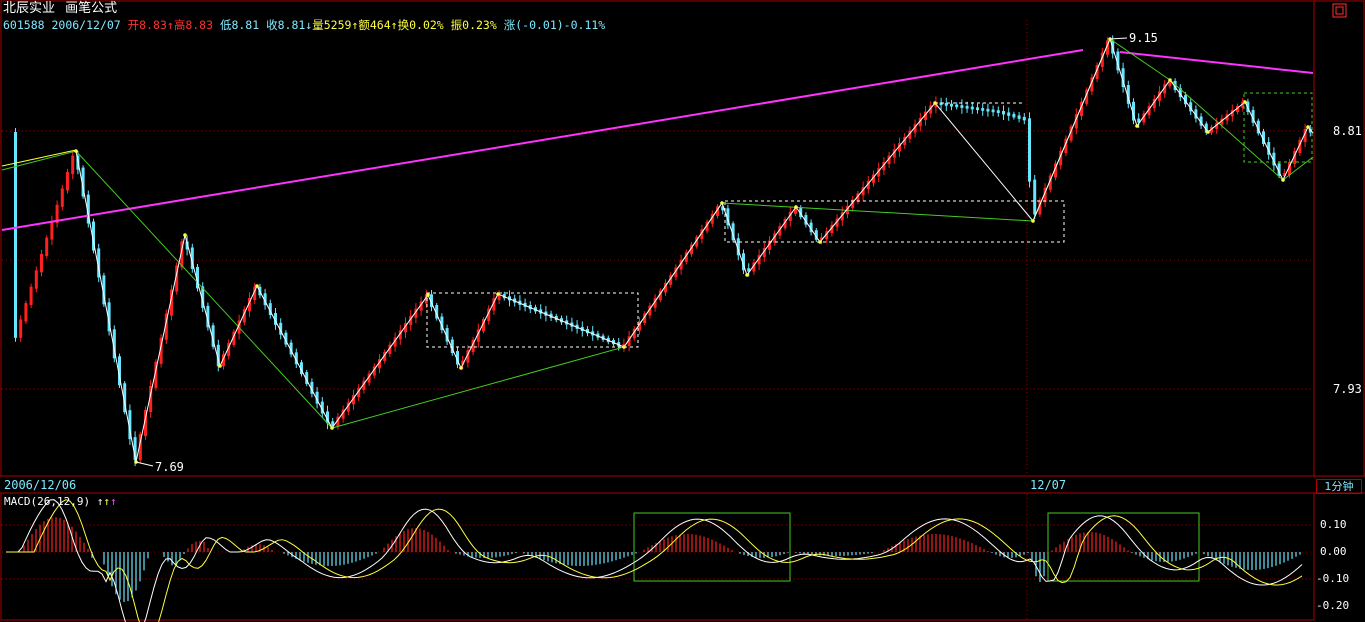 This screenshot has width=1365, height=622. Describe the element at coordinates (47, 501) in the screenshot. I see `macd-title-text: MACD(26,12,9)` at that location.